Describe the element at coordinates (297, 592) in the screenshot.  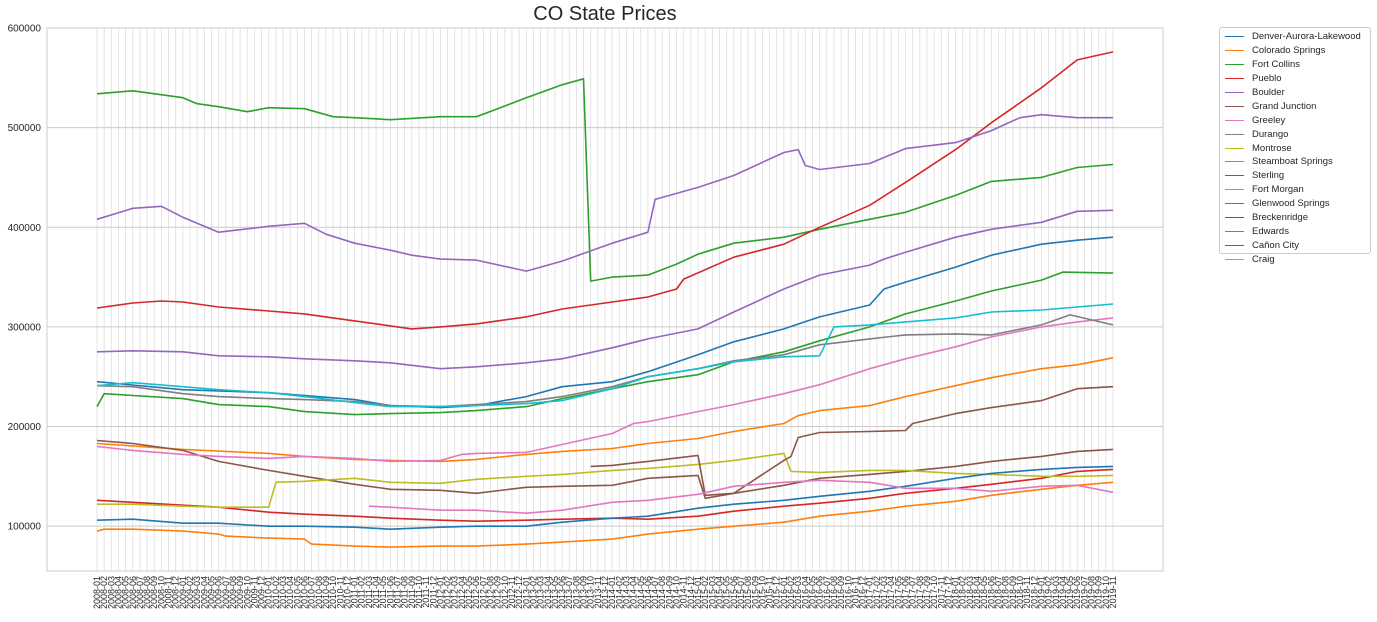
I see `x-tick-label: 2010-05` at that location.